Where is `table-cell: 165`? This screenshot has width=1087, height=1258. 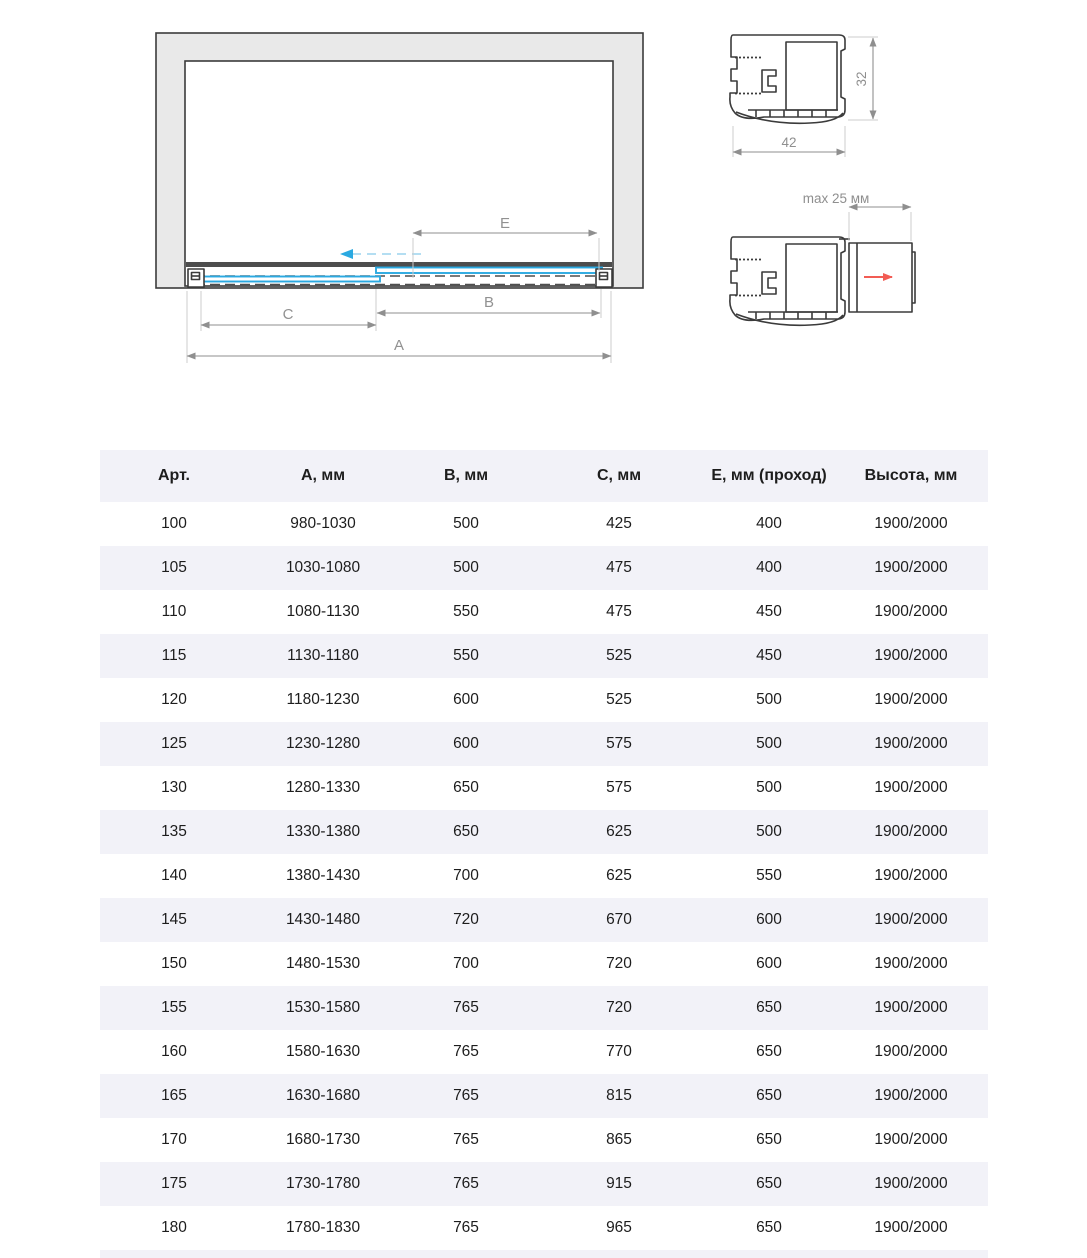
table-cell: 165 is located at coordinates (174, 1095).